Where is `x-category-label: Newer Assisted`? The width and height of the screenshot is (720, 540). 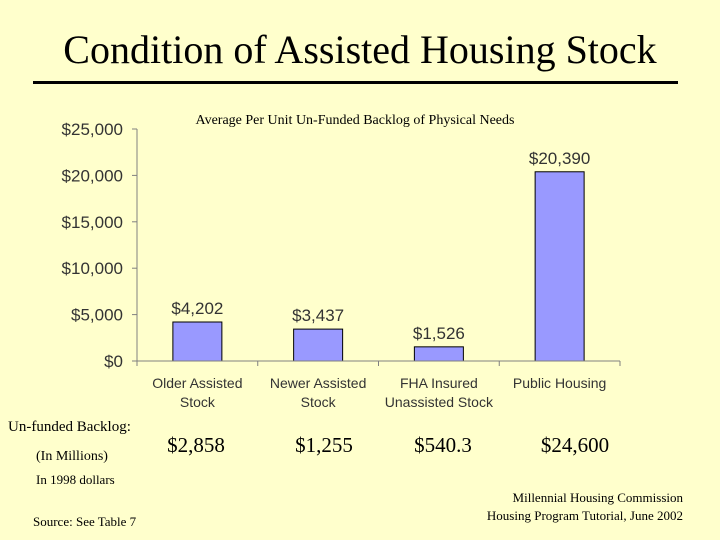 x-category-label: Newer Assisted is located at coordinates (318, 383).